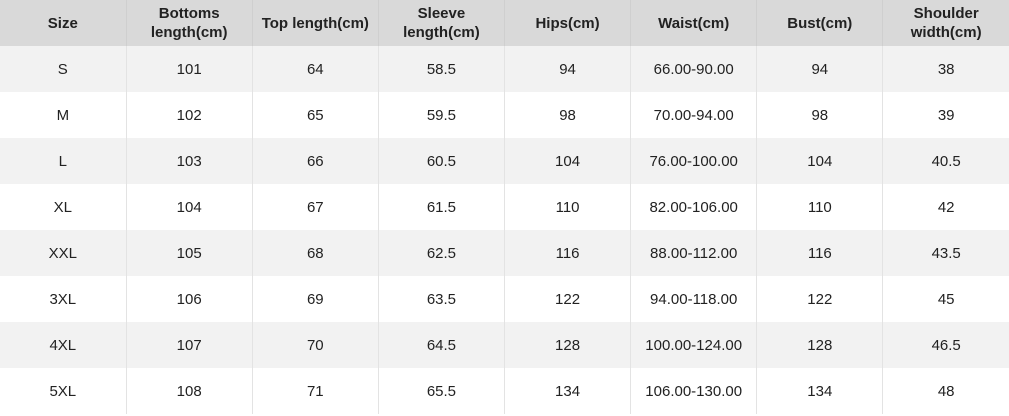 The height and width of the screenshot is (416, 1009). Describe the element at coordinates (945, 207) in the screenshot. I see `table-cell: 42` at that location.